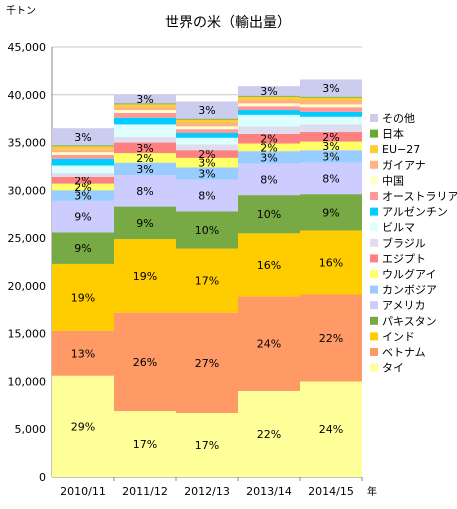  I want to click on legend-item: 中国, so click(387, 180).